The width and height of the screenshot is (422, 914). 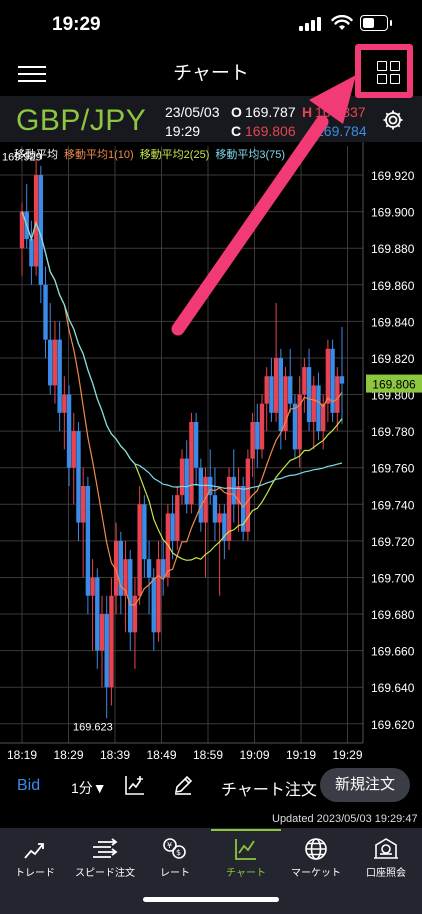 What do you see at coordinates (393, 359) in the screenshot?
I see `y-tick-label: 169.820` at bounding box center [393, 359].